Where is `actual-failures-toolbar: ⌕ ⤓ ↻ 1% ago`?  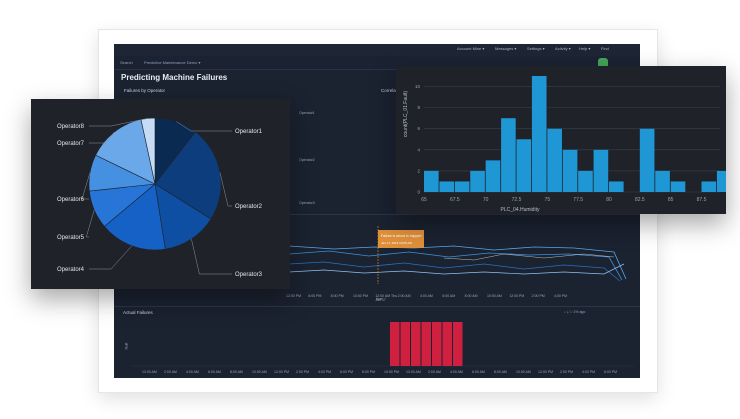 actual-failures-toolbar: ⌕ ⤓ ↻ 1% ago is located at coordinates (574, 312).